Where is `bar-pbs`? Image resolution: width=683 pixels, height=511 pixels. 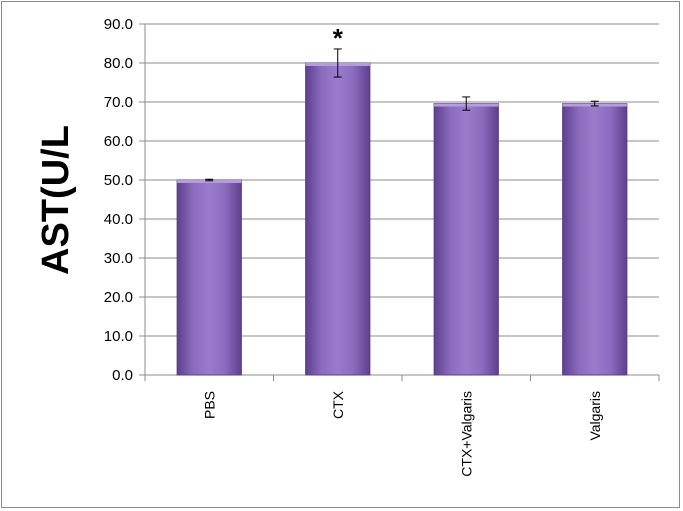 bar-pbs is located at coordinates (209, 277).